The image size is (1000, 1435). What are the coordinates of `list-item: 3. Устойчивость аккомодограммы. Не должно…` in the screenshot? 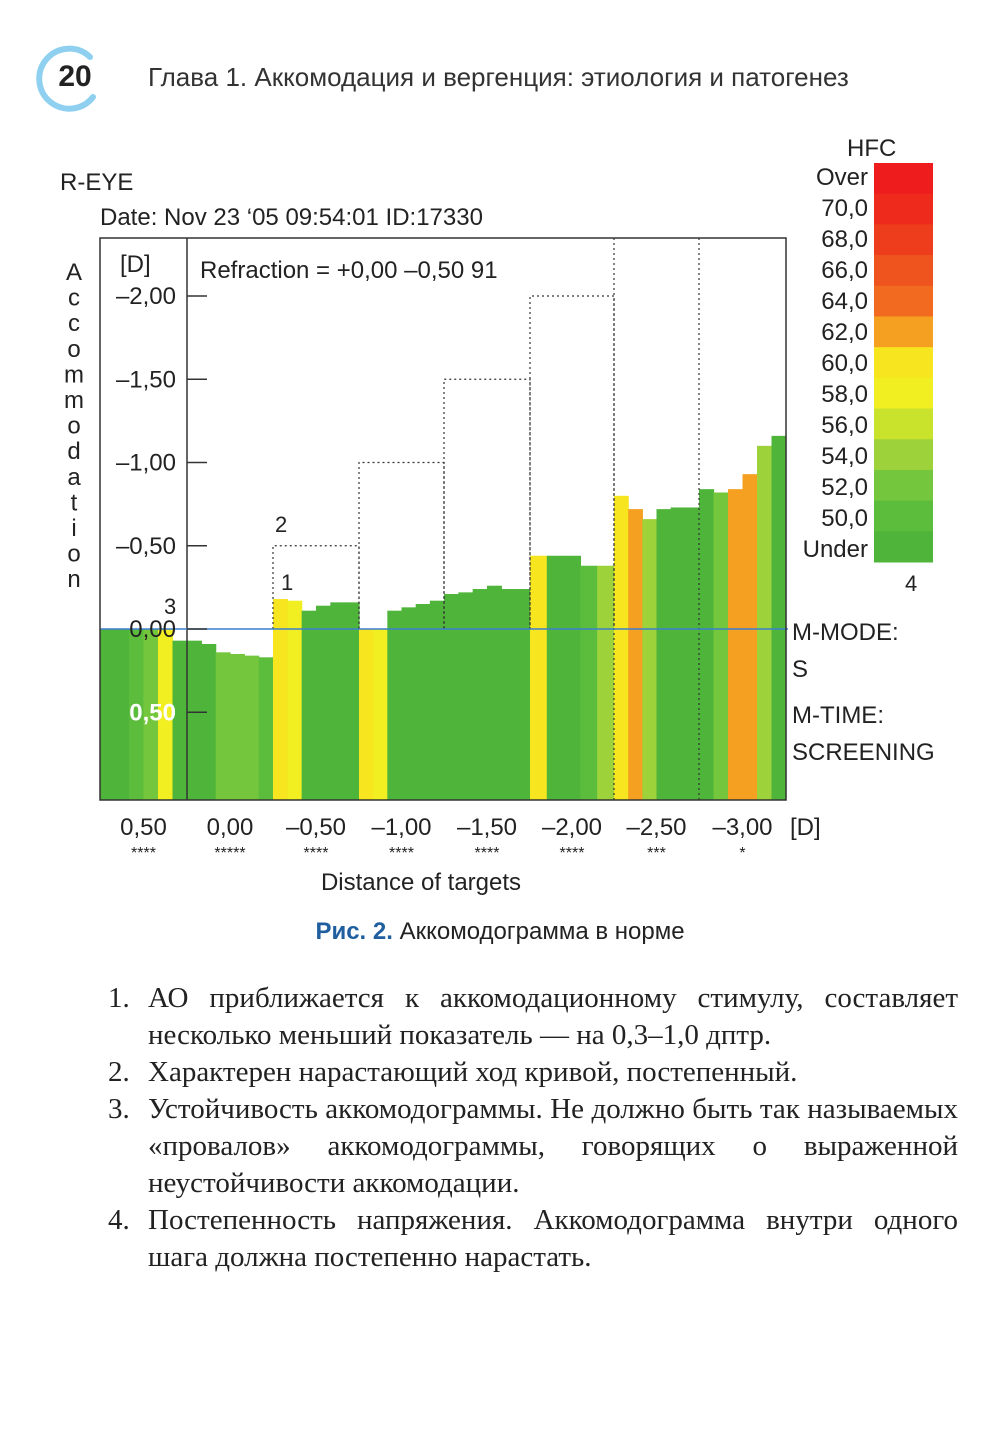 It's located at (533, 1146).